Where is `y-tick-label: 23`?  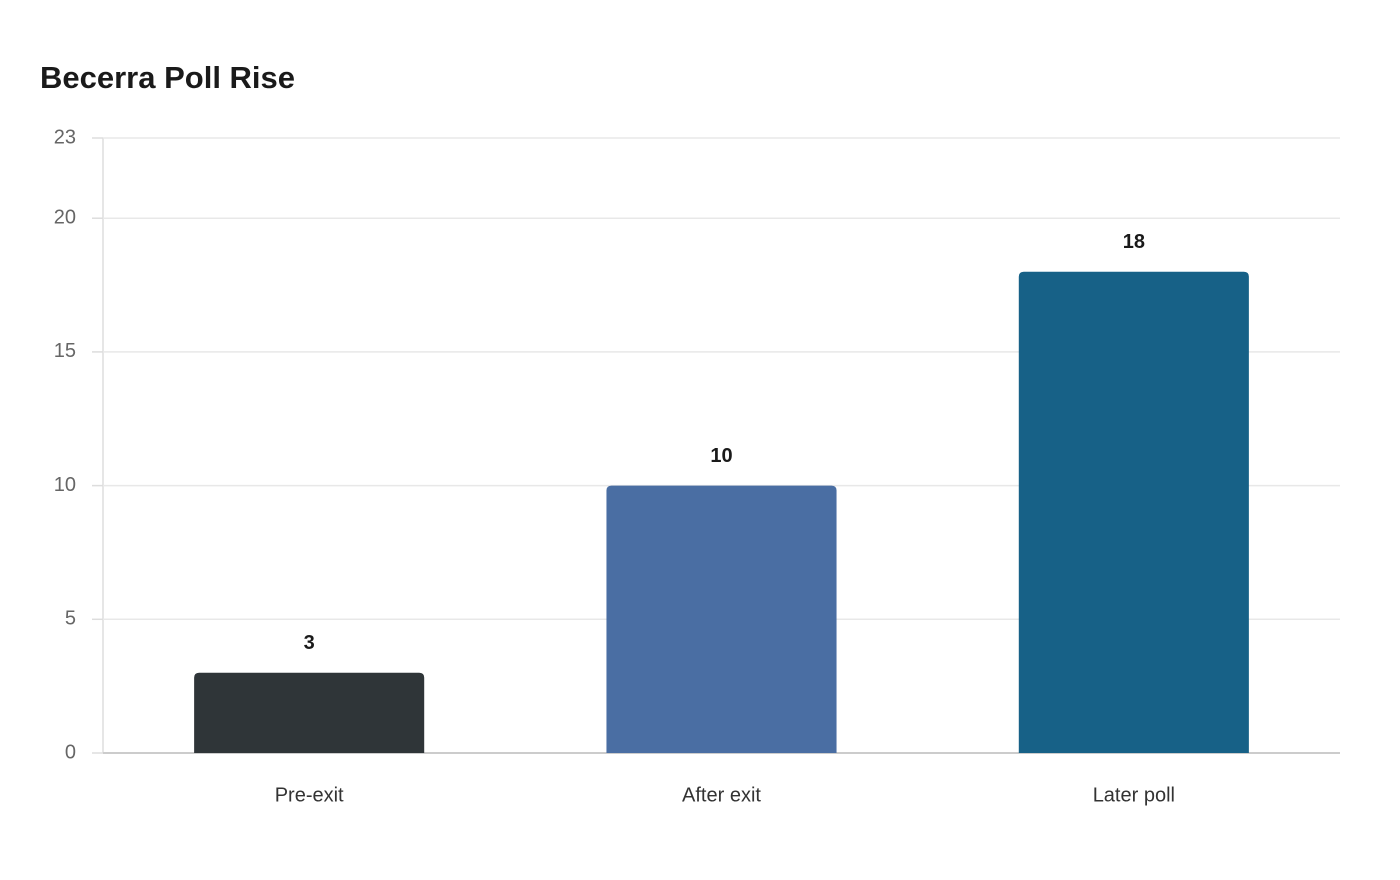
y-tick-label: 23 is located at coordinates (65, 137).